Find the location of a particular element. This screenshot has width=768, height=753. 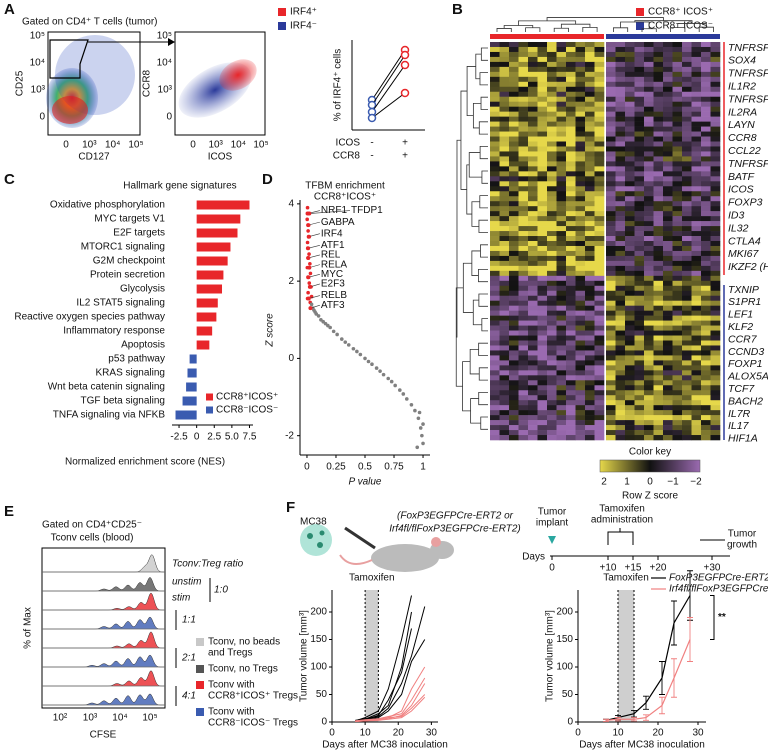

timeline-label: Tumor is located at coordinates (552, 512).